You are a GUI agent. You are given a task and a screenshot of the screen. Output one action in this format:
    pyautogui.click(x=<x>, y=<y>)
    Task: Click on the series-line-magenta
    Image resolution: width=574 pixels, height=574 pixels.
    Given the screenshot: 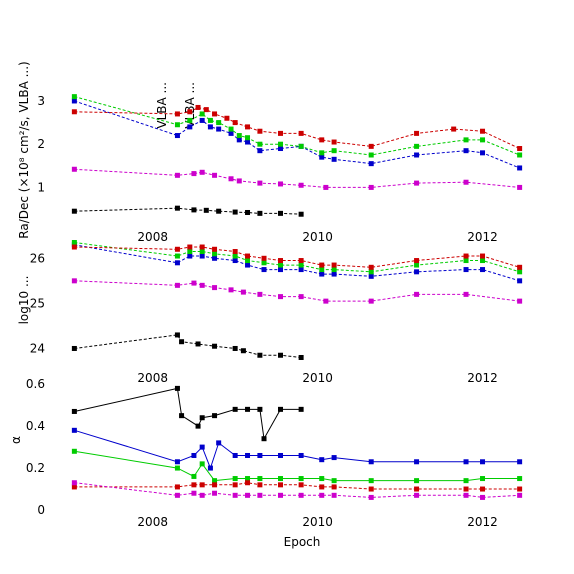 What is the action you would take?
    pyautogui.click(x=297, y=178)
    